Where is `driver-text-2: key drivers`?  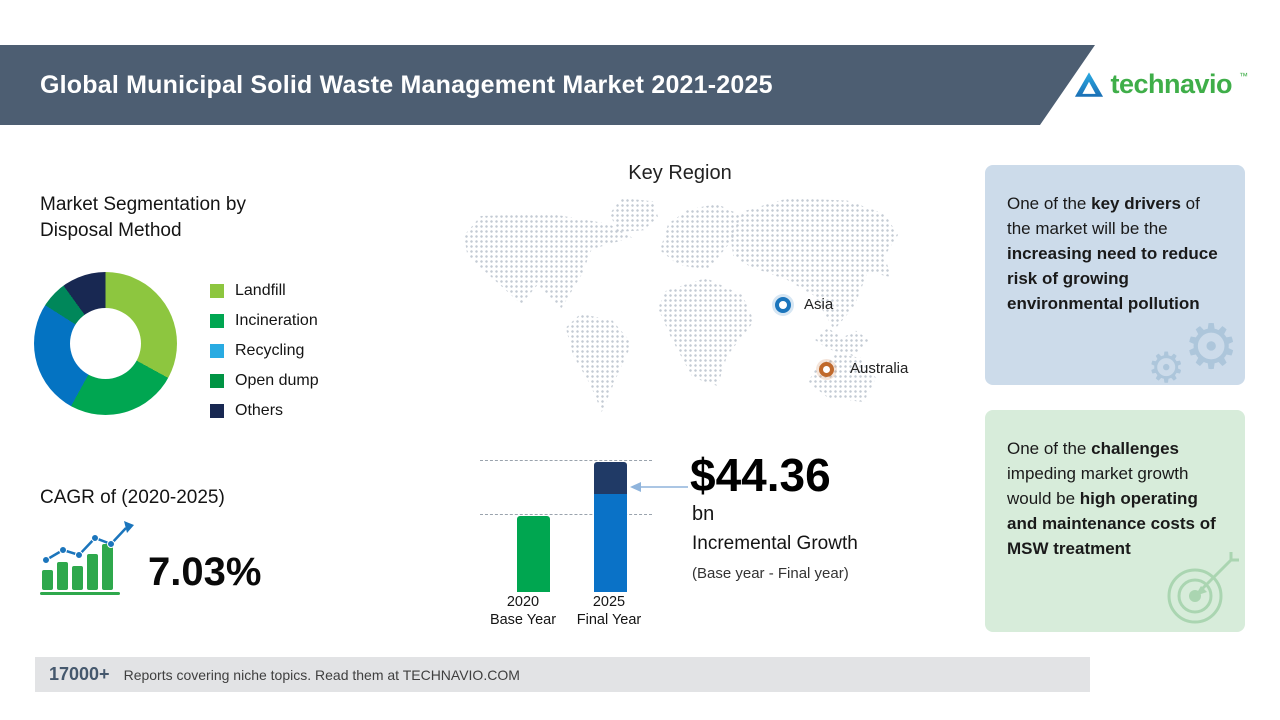
driver-text-2: key drivers is located at coordinates (1136, 203).